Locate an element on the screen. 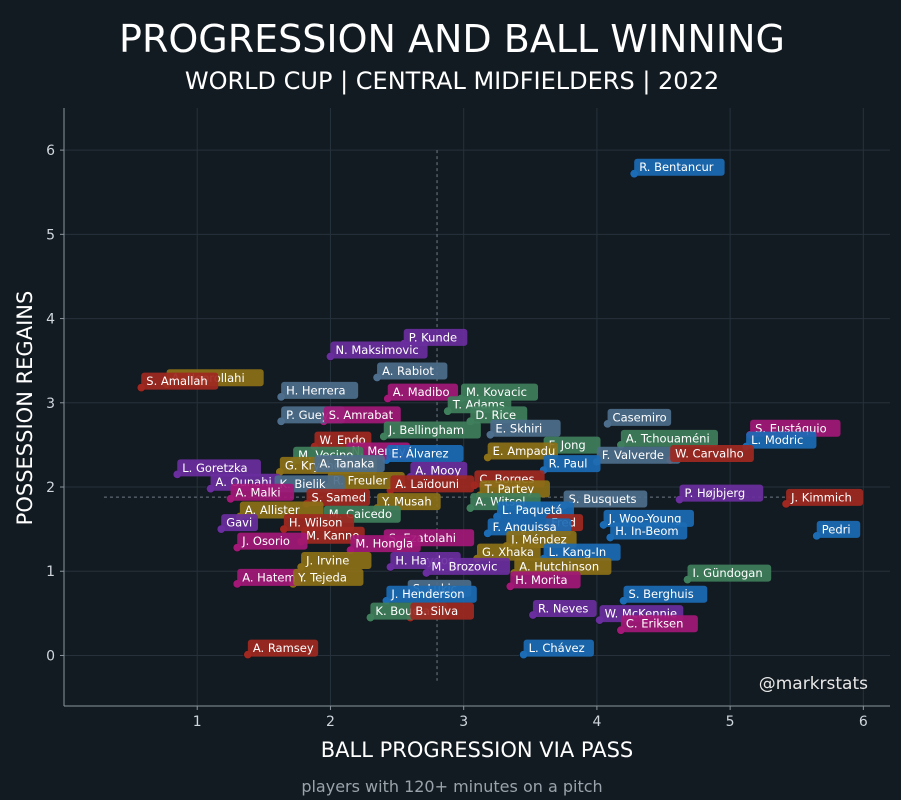 Image resolution: width=901 pixels, height=800 pixels. point-label: E. Ampadu is located at coordinates (522, 451).